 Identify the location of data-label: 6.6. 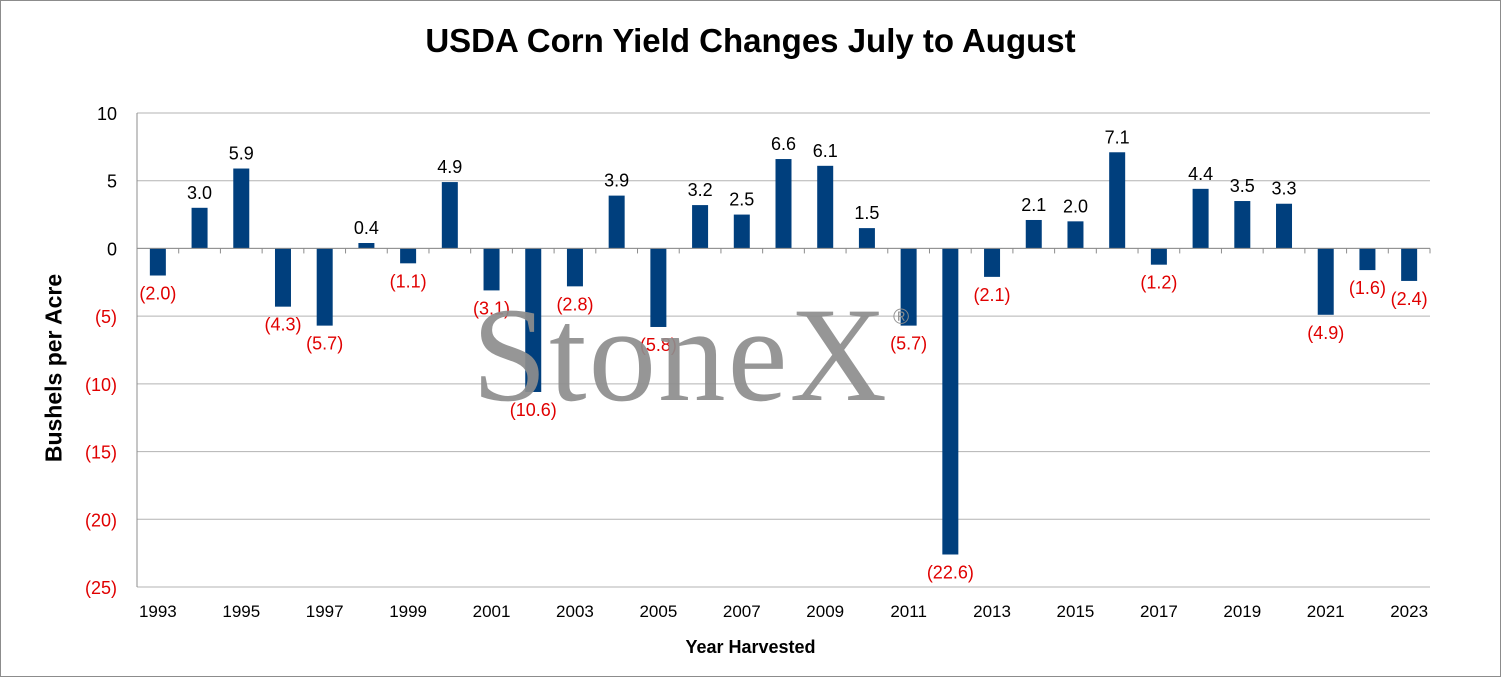
(783, 144).